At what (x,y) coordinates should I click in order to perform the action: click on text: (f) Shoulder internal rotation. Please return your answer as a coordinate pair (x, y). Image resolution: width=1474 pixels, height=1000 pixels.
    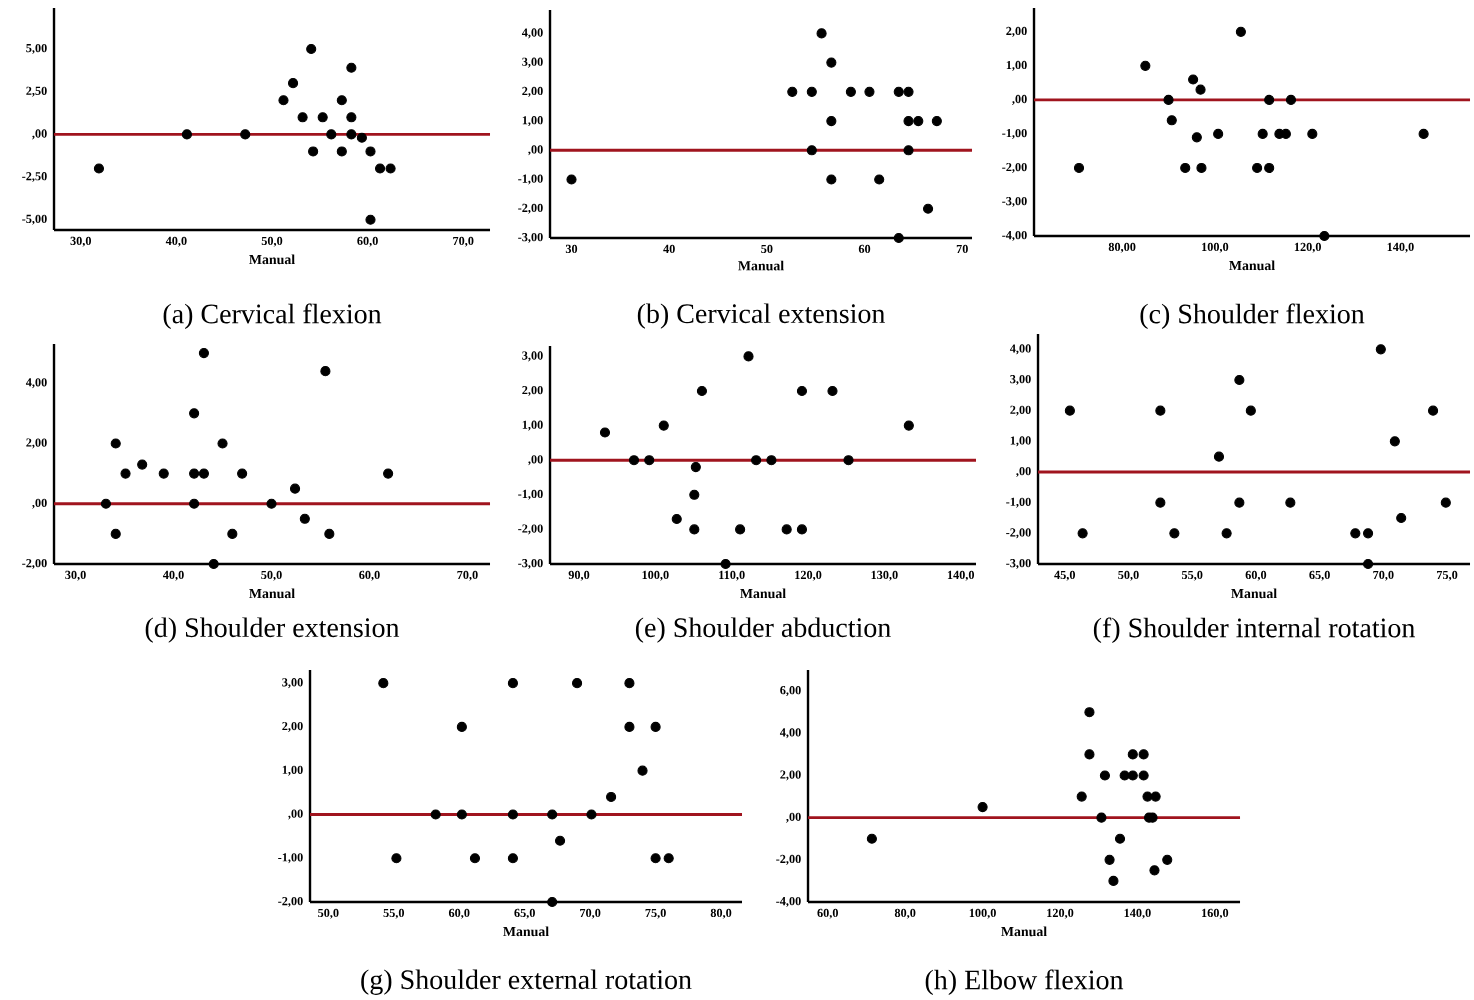
    Looking at the image, I should click on (1254, 630).